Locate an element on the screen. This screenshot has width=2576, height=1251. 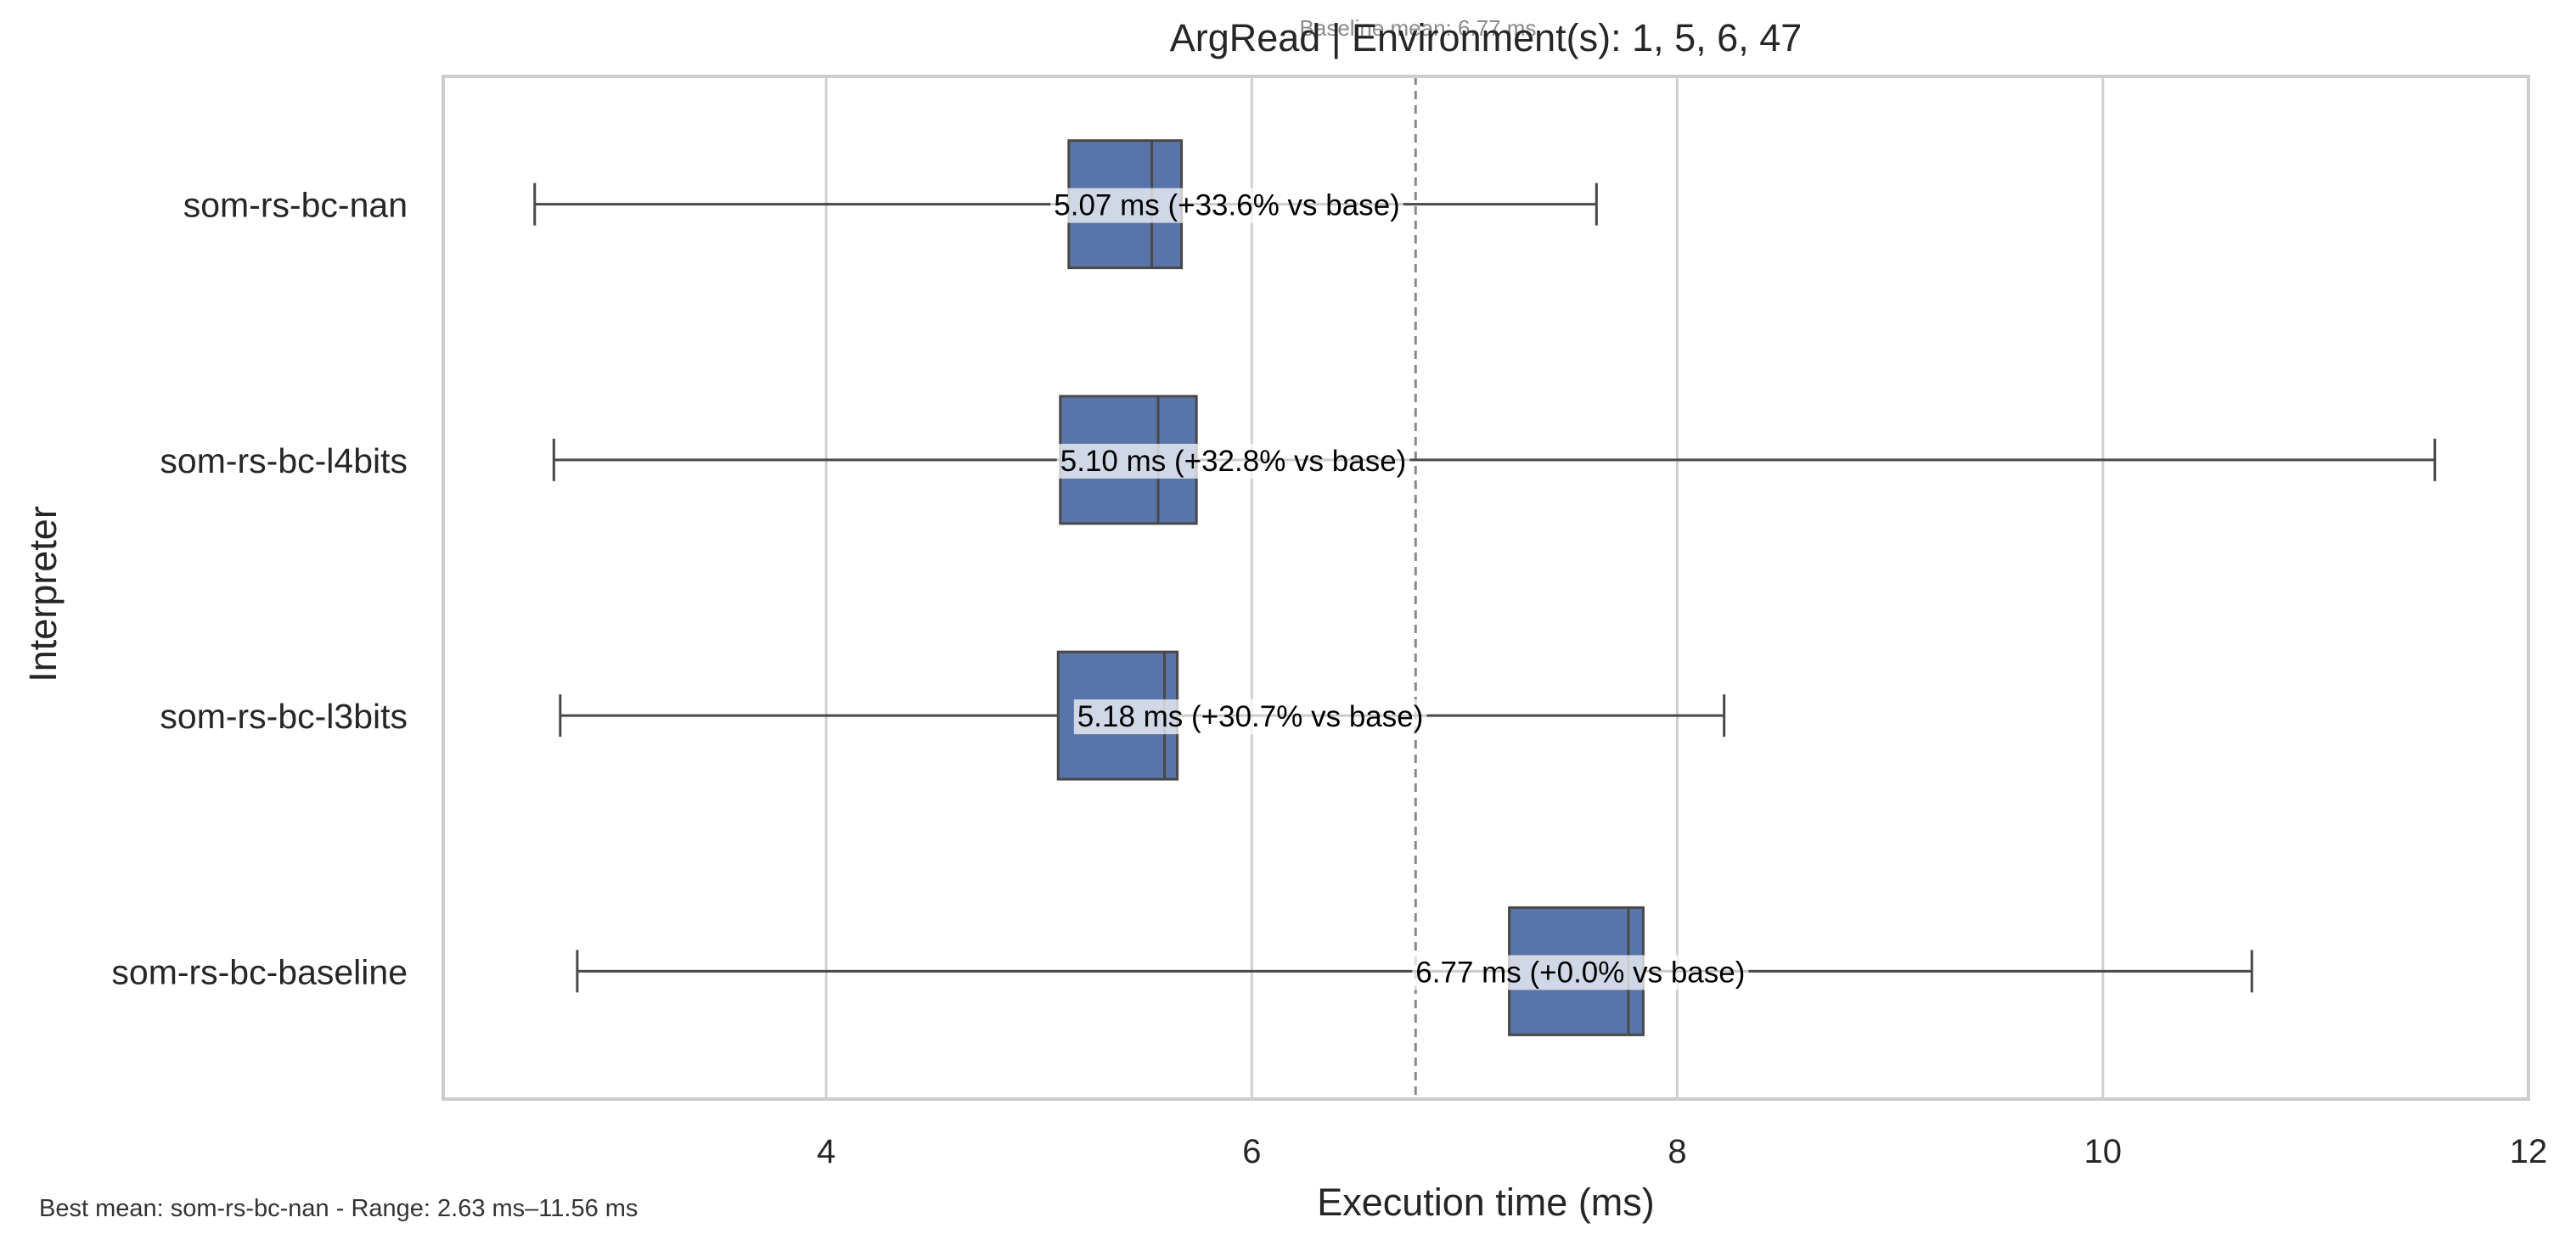
box-som-rs-bc-baseline: 6.77 ms (+0.0% vs base) is located at coordinates (1414, 971).